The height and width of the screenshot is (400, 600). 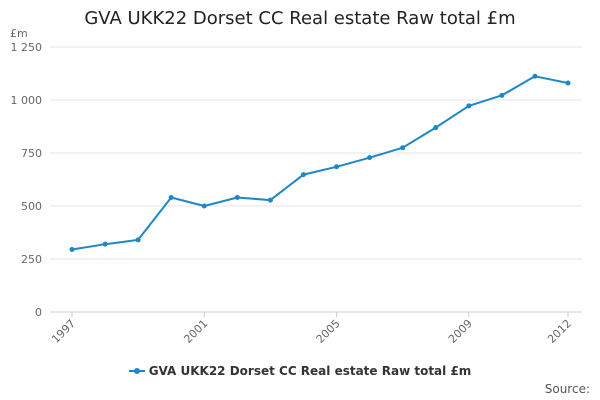 I want to click on source-label: Source:, so click(x=567, y=389).